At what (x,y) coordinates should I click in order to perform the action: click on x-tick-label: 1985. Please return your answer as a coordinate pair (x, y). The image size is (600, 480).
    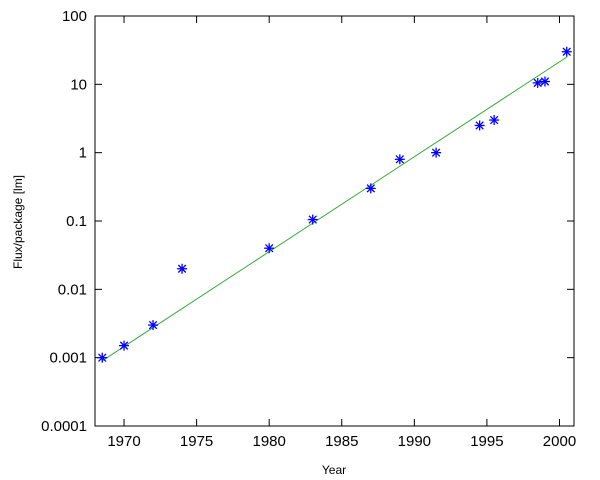
    Looking at the image, I should click on (341, 441).